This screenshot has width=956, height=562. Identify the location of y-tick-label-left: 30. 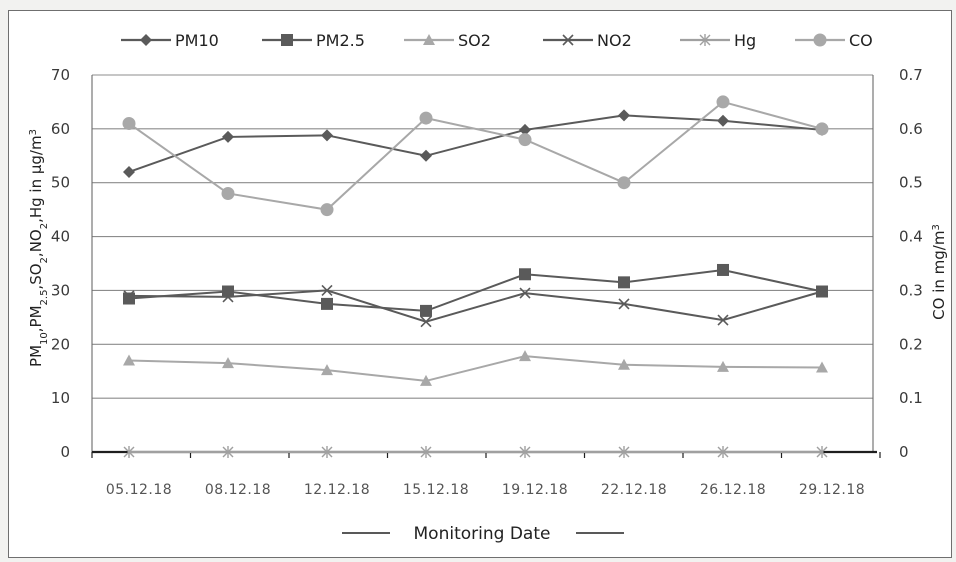
(60, 290).